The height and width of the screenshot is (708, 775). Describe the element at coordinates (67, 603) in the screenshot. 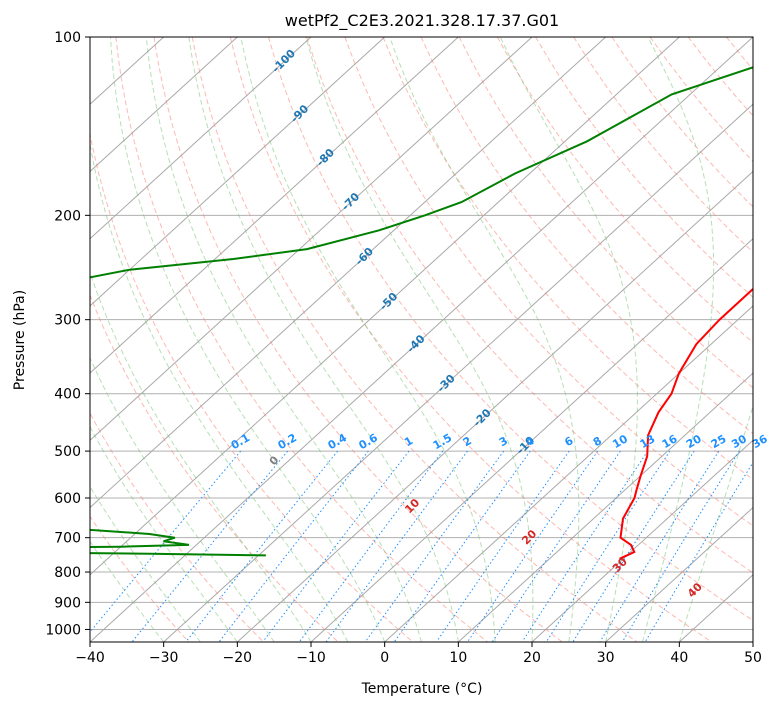

I see `y-tick-label: 900` at that location.